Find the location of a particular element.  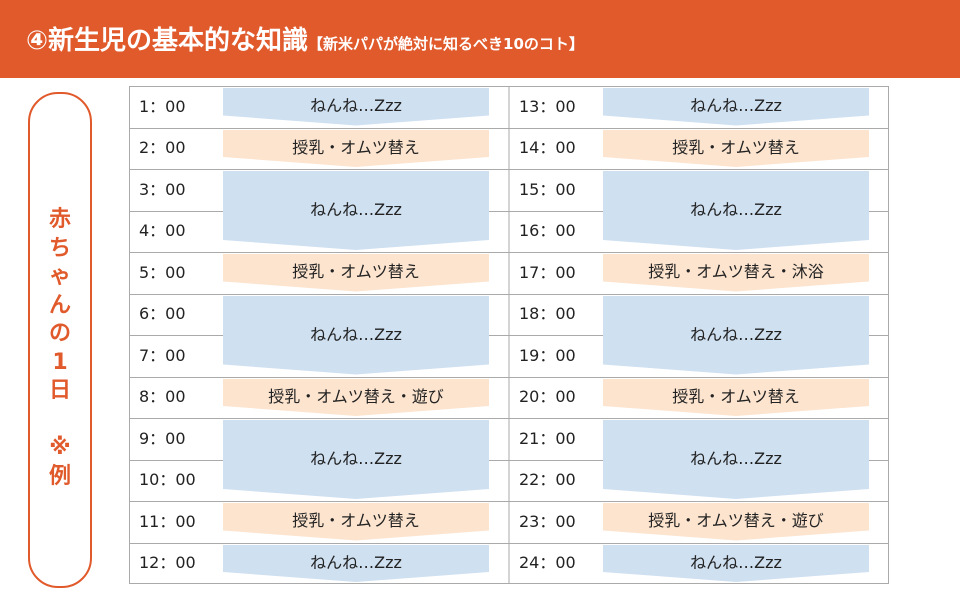

time-label: 2：00 is located at coordinates (162, 148).